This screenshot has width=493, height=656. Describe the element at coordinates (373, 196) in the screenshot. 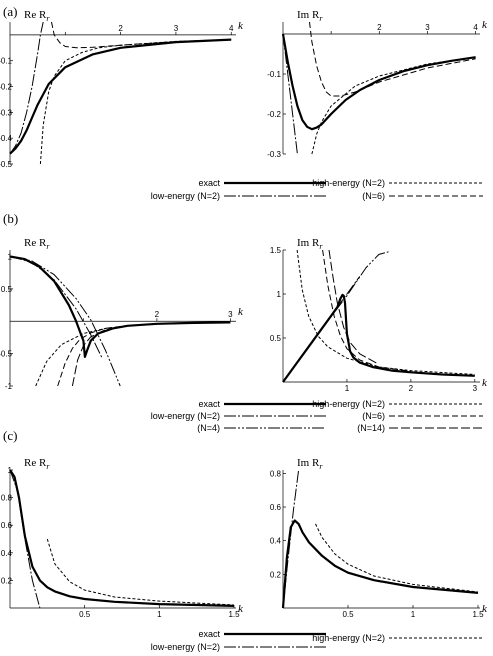

I see `legend-a-label-he6: (N=6)` at that location.